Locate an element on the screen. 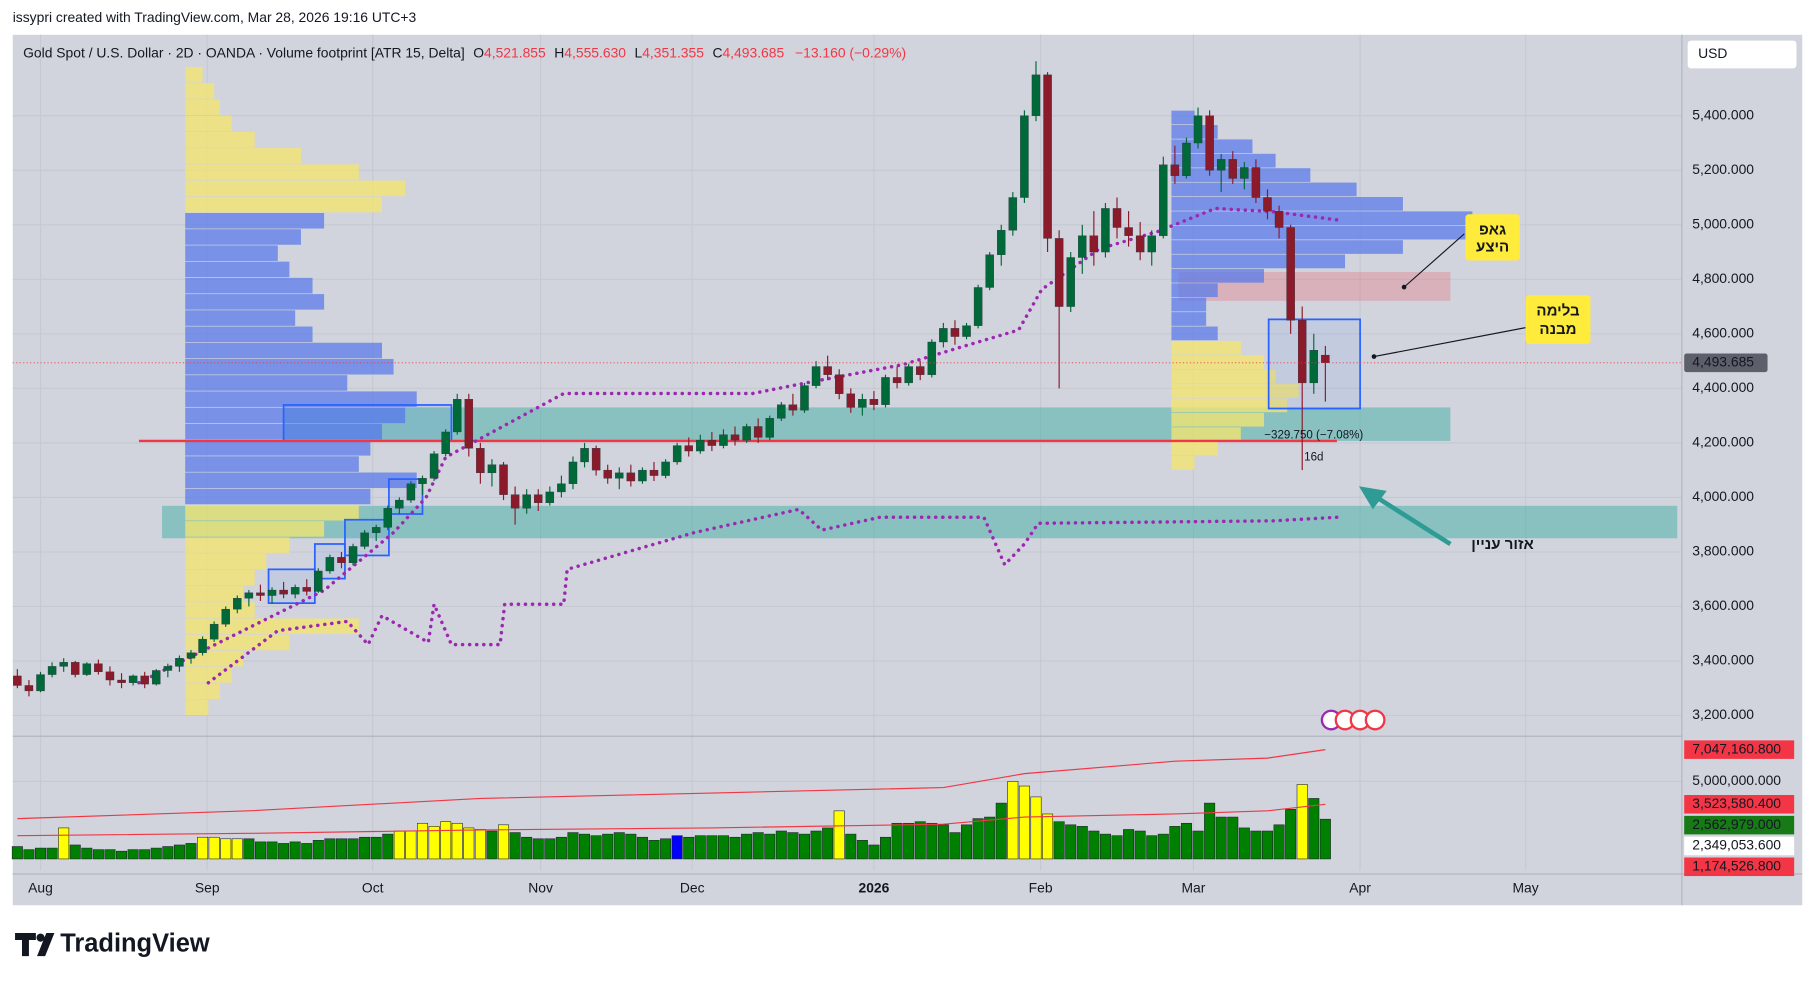 The image size is (1815, 981). last-price-box is located at coordinates (1726, 363).